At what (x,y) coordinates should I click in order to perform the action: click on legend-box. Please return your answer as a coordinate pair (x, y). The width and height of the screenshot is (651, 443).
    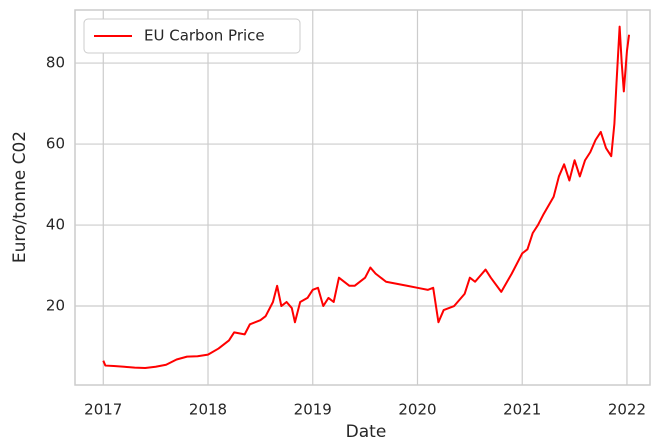
    Looking at the image, I should click on (192, 36).